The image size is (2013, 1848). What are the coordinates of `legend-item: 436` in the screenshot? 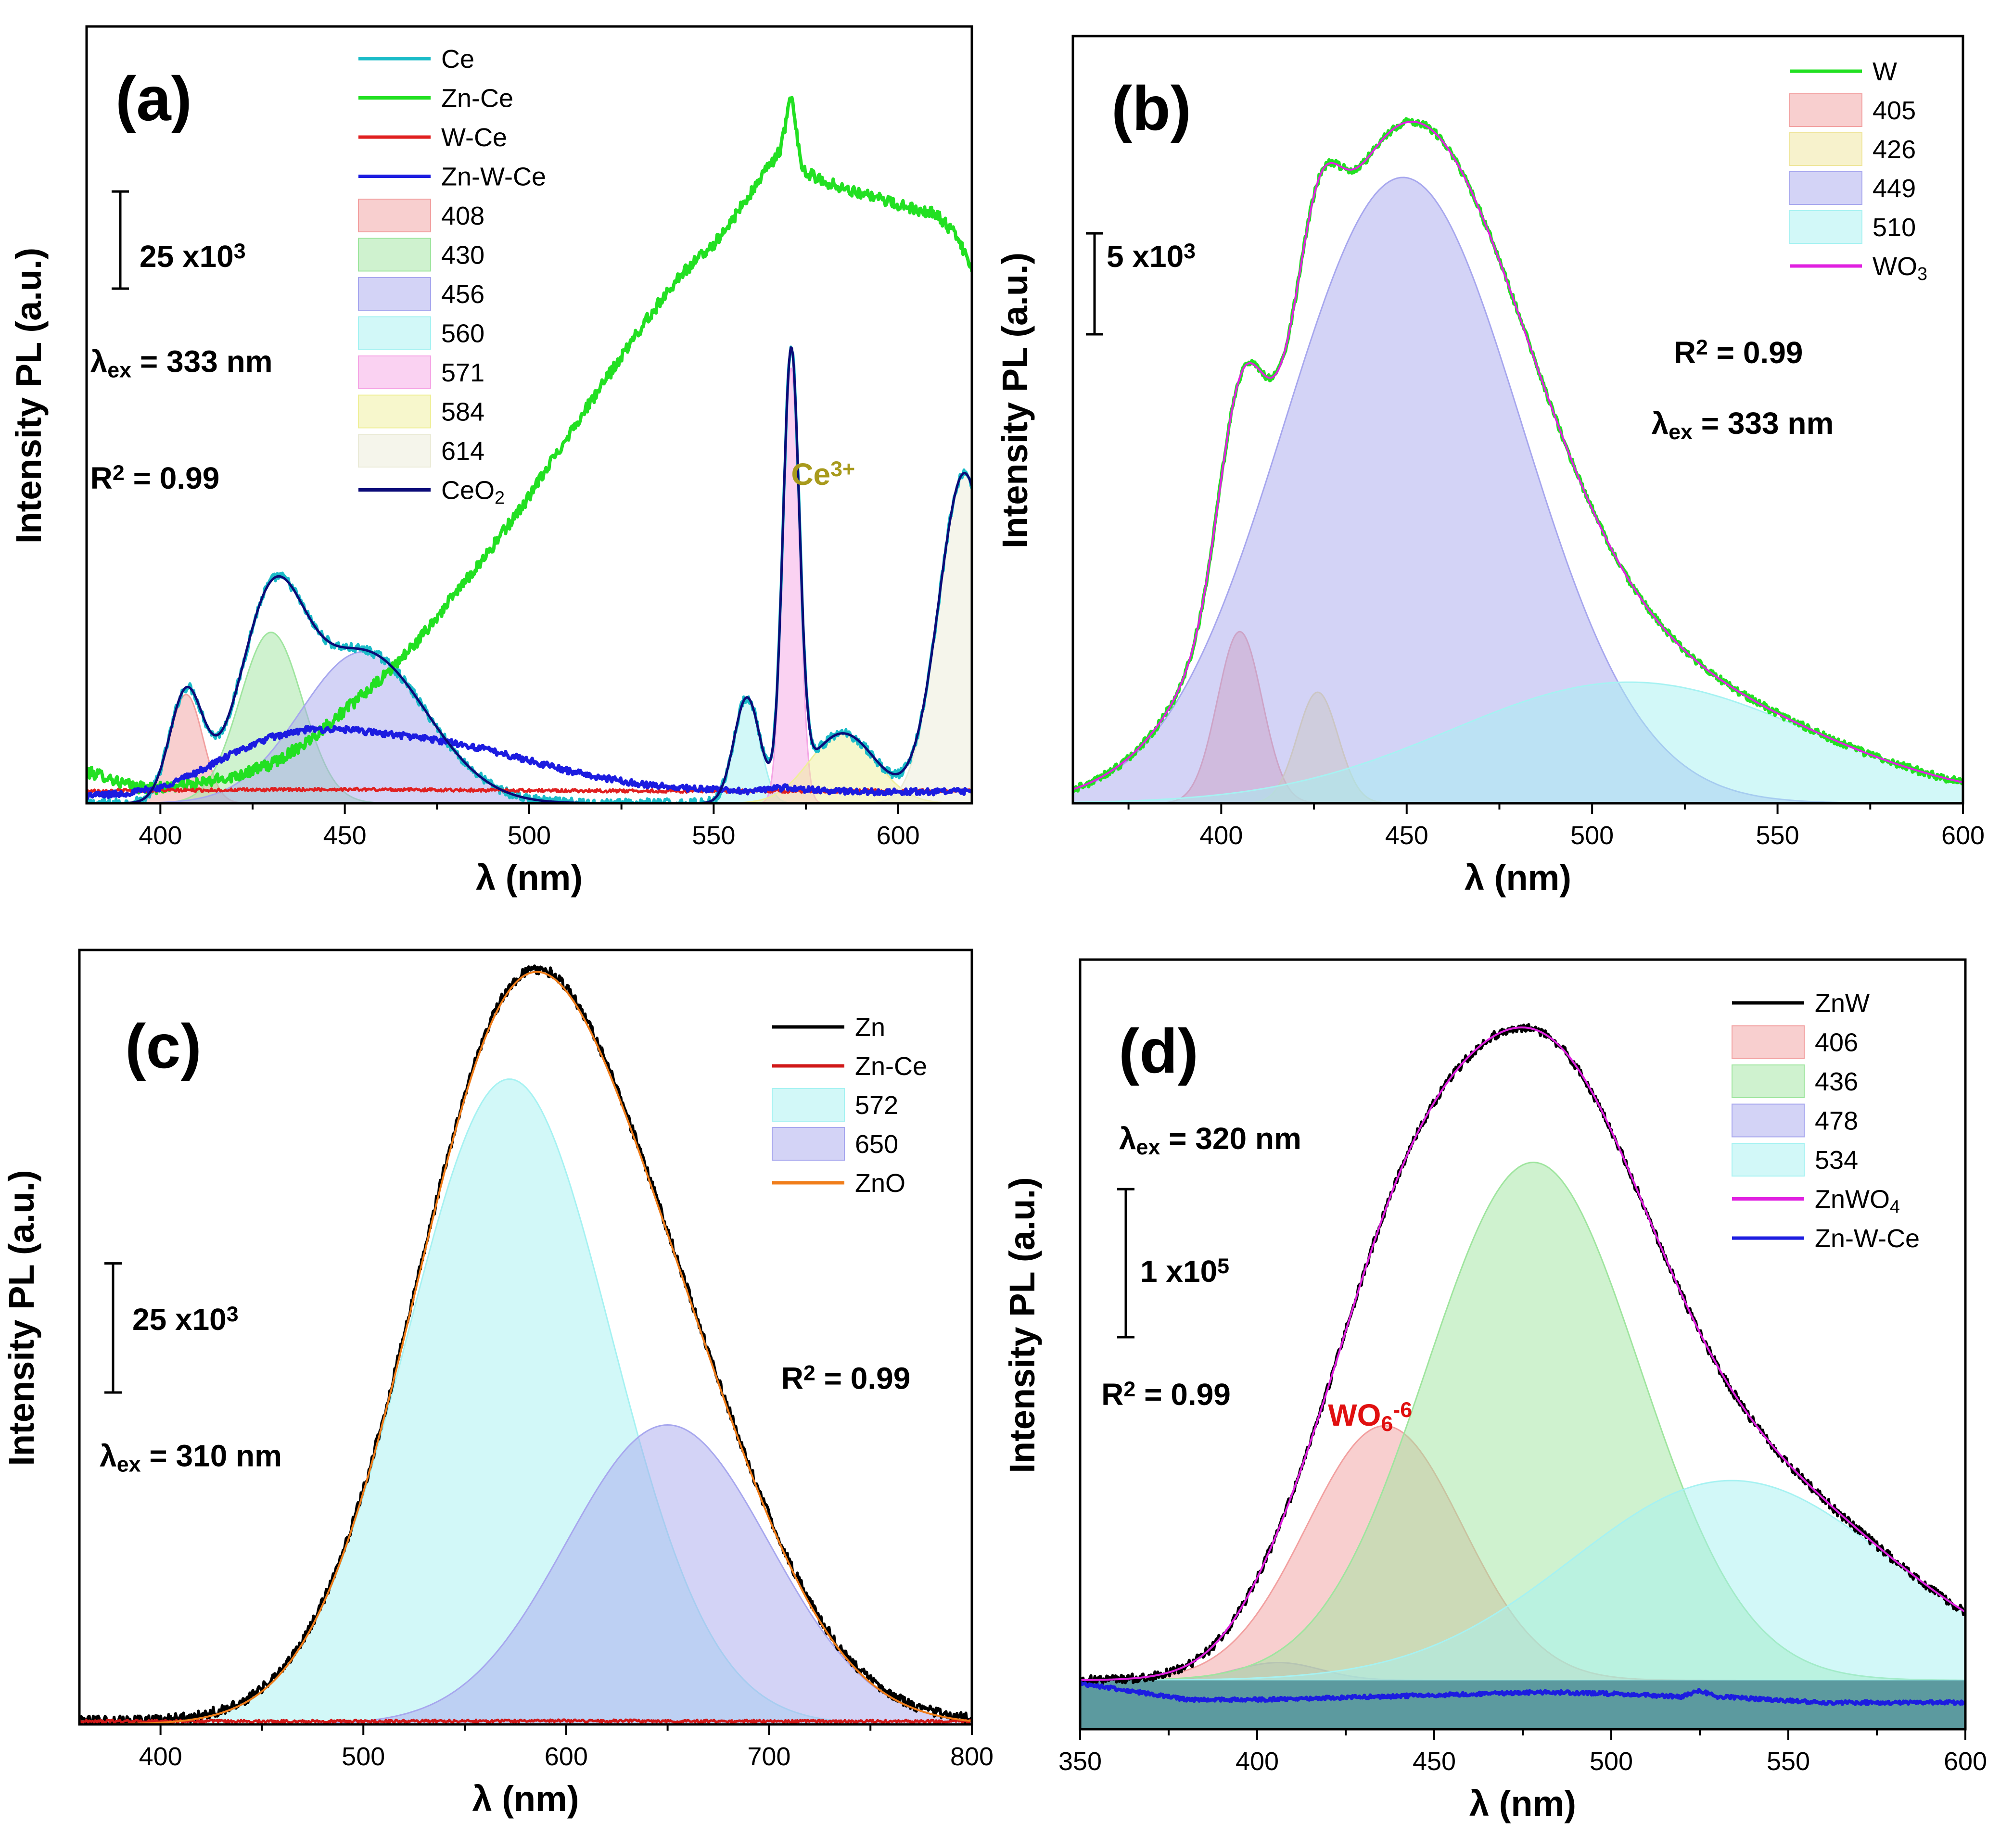 It's located at (1795, 1081).